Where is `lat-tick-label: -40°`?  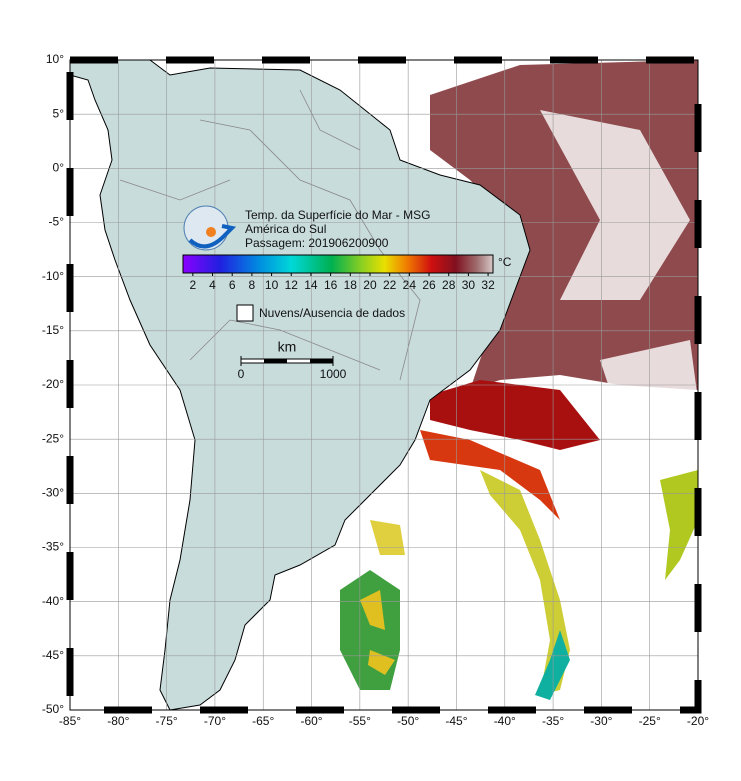
lat-tick-label: -40° is located at coordinates (53, 601).